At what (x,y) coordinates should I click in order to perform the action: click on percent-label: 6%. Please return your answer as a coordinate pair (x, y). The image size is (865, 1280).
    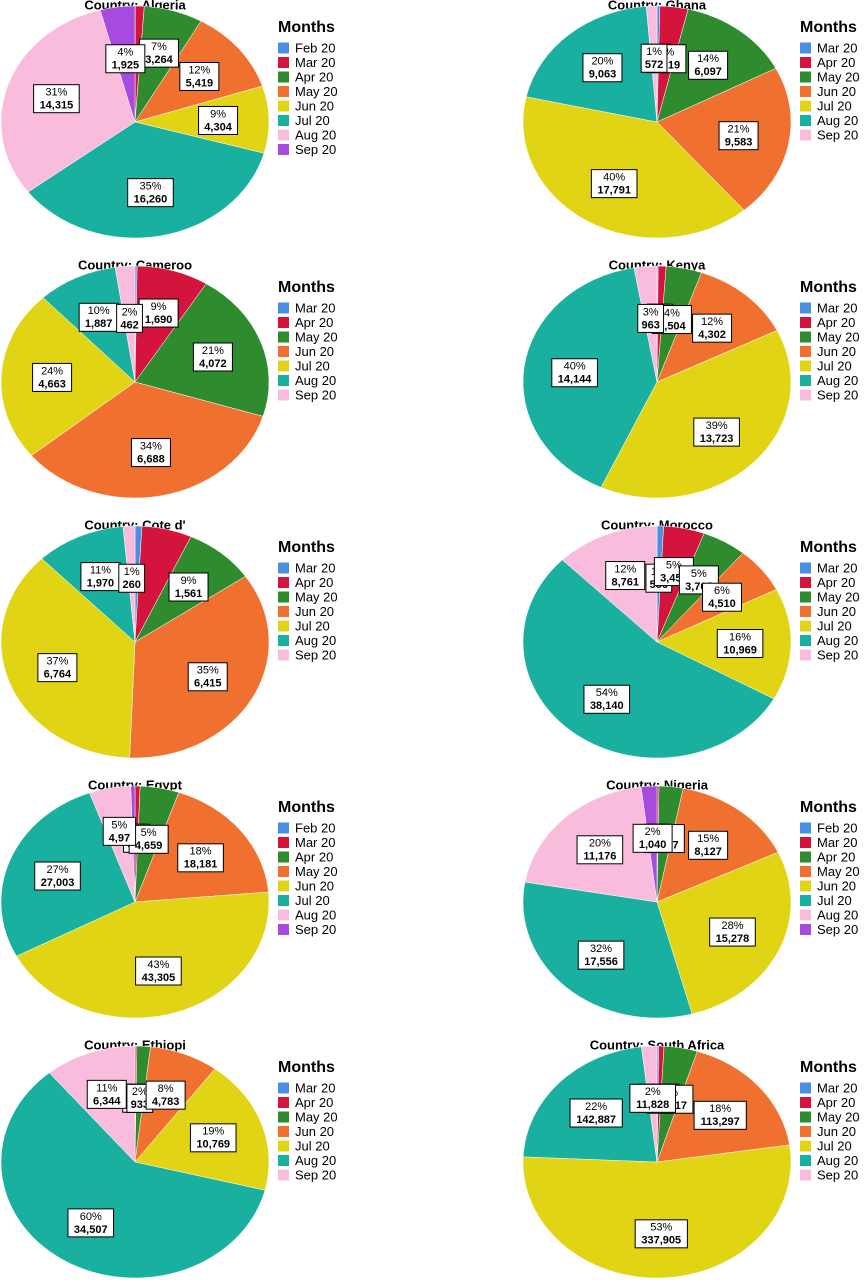
    Looking at the image, I should click on (722, 591).